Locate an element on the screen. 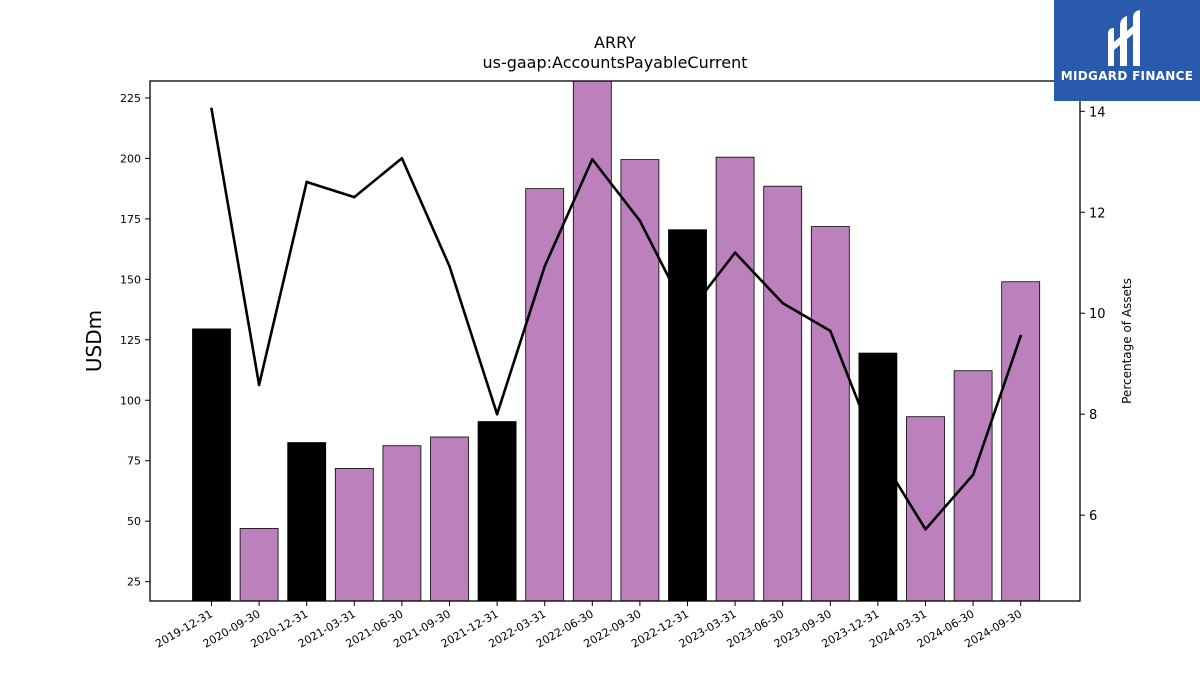 The image size is (1200, 675). y-tick-label: 225 is located at coordinates (130, 98).